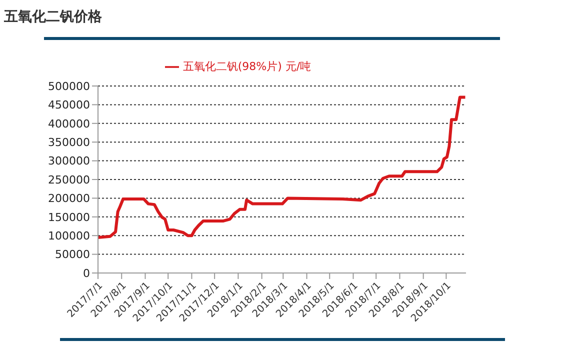  Describe the element at coordinates (69, 86) in the screenshot. I see `y-tick-label: 500000` at that location.